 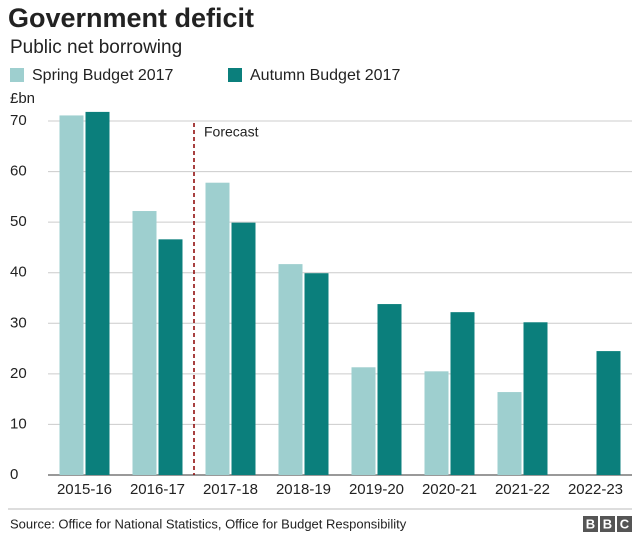 I want to click on logo-letter: C, so click(x=625, y=523).